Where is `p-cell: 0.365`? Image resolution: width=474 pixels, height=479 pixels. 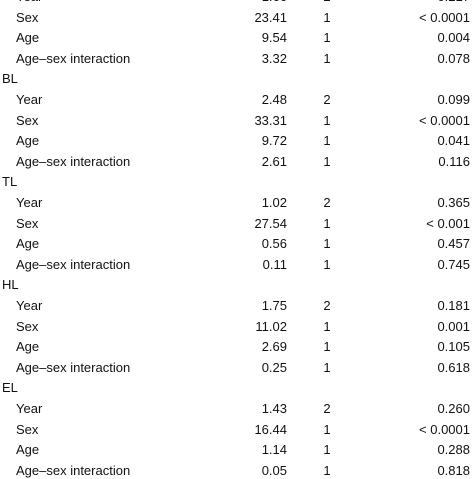
p-cell: 0.365 is located at coordinates (453, 202).